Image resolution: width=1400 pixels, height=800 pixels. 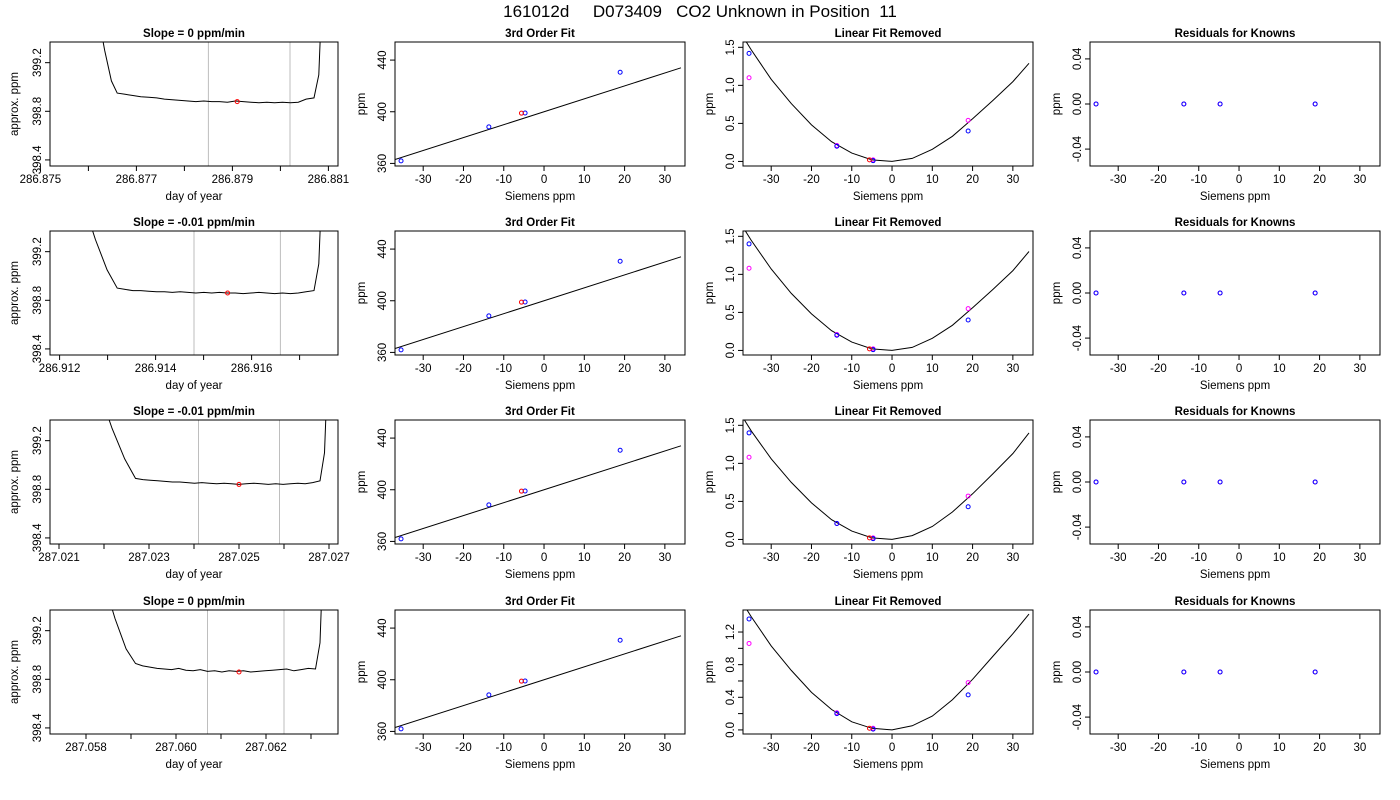 What do you see at coordinates (86, 748) in the screenshot?
I see `x-tick-label: 287.058` at bounding box center [86, 748].